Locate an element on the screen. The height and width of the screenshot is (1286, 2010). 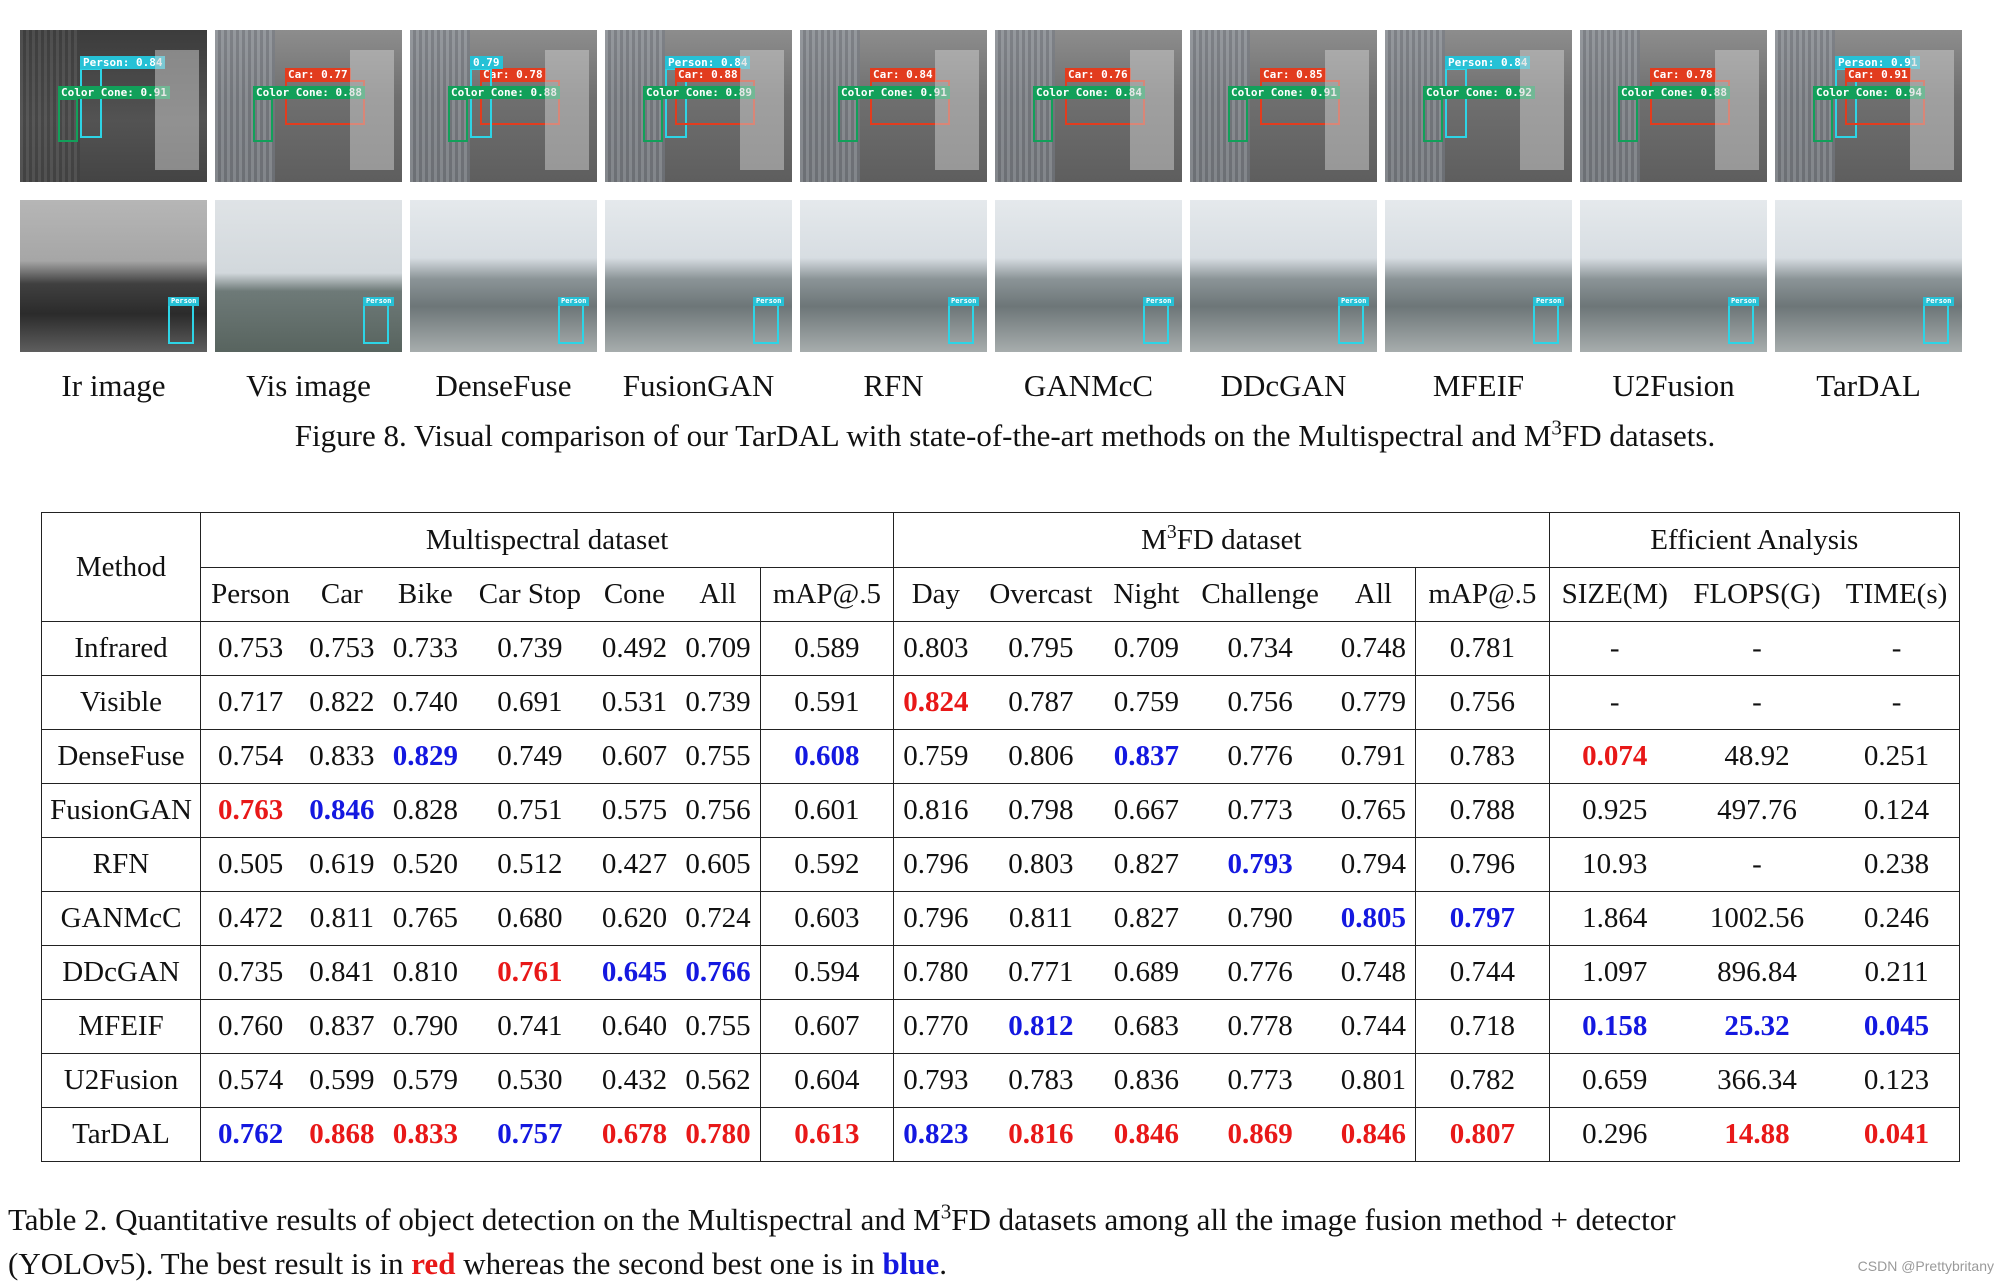
table-cell: 0.074 is located at coordinates (1614, 756).